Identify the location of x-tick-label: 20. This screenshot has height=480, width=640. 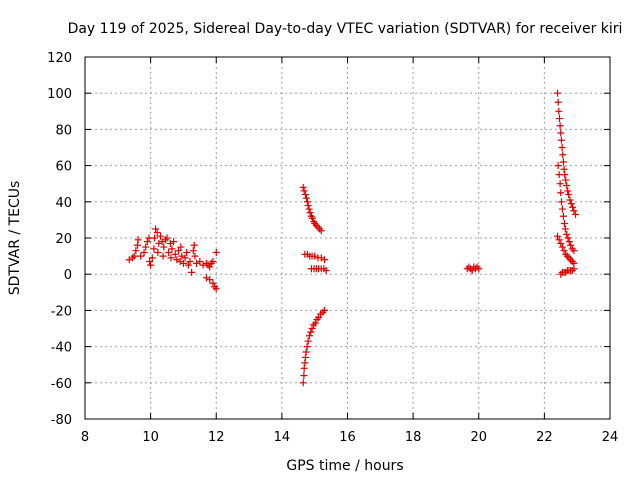
(478, 437).